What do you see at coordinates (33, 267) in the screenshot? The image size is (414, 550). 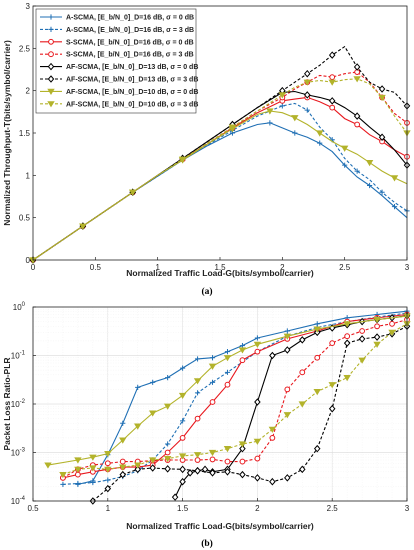 I see `chart-a-xtick-label: 0` at bounding box center [33, 267].